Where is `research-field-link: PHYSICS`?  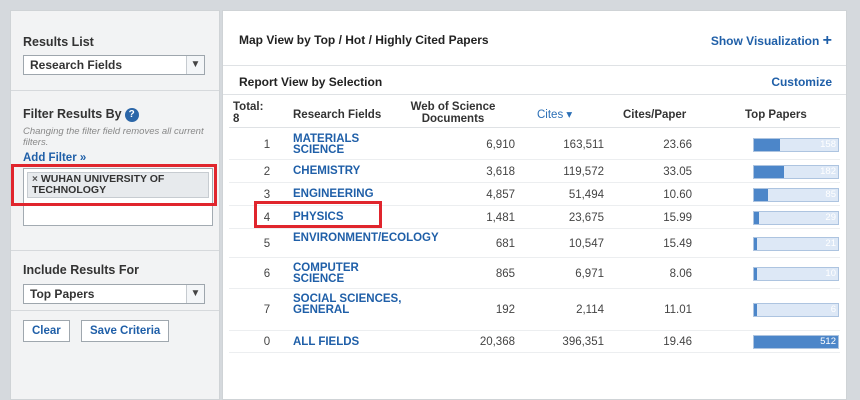 research-field-link: PHYSICS is located at coordinates (318, 217).